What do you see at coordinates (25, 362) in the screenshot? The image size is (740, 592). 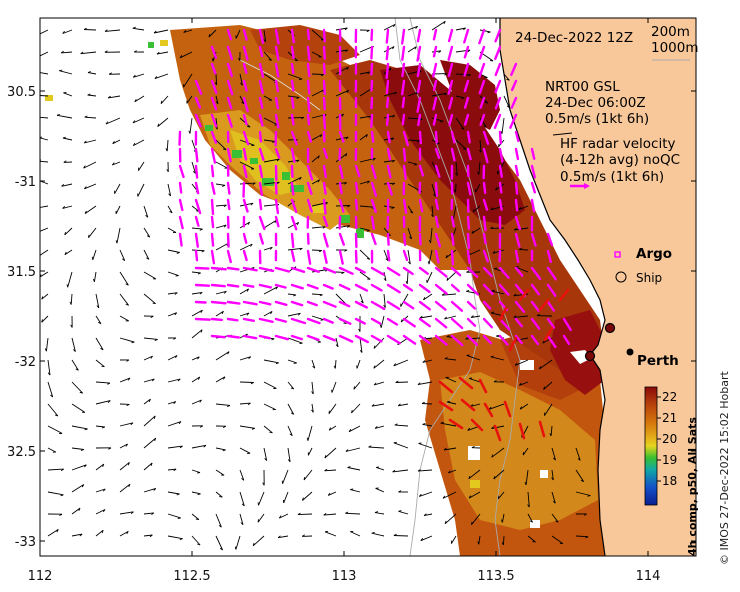 I see `y-tick-label: -32` at bounding box center [25, 362].